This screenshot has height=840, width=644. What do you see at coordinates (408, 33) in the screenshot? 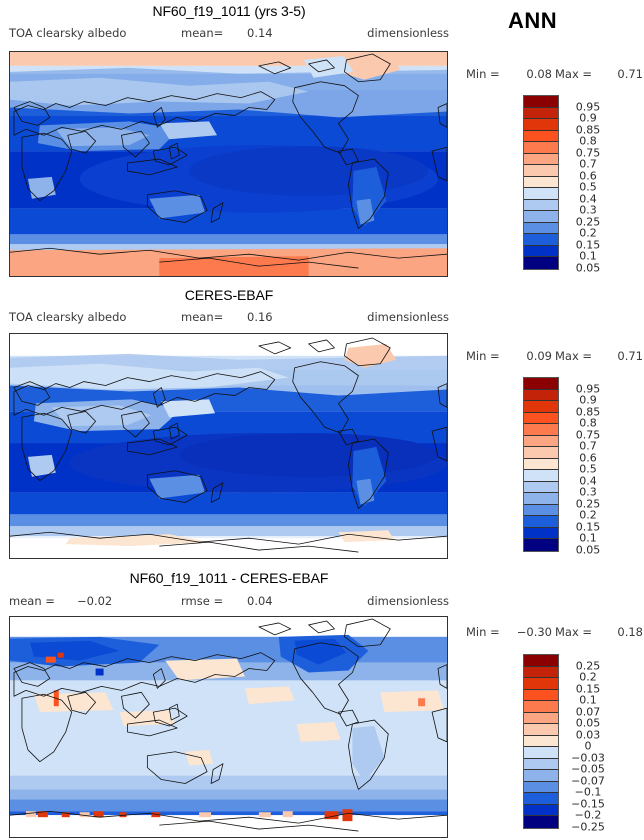
I see `units-label-model: dimensionless` at bounding box center [408, 33].